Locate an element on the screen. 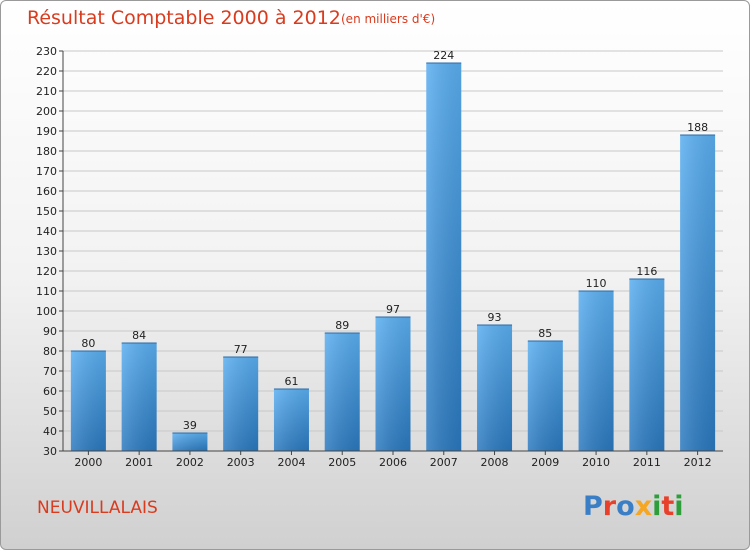 This screenshot has height=550, width=750. x-tick-label: 2012 is located at coordinates (698, 462).